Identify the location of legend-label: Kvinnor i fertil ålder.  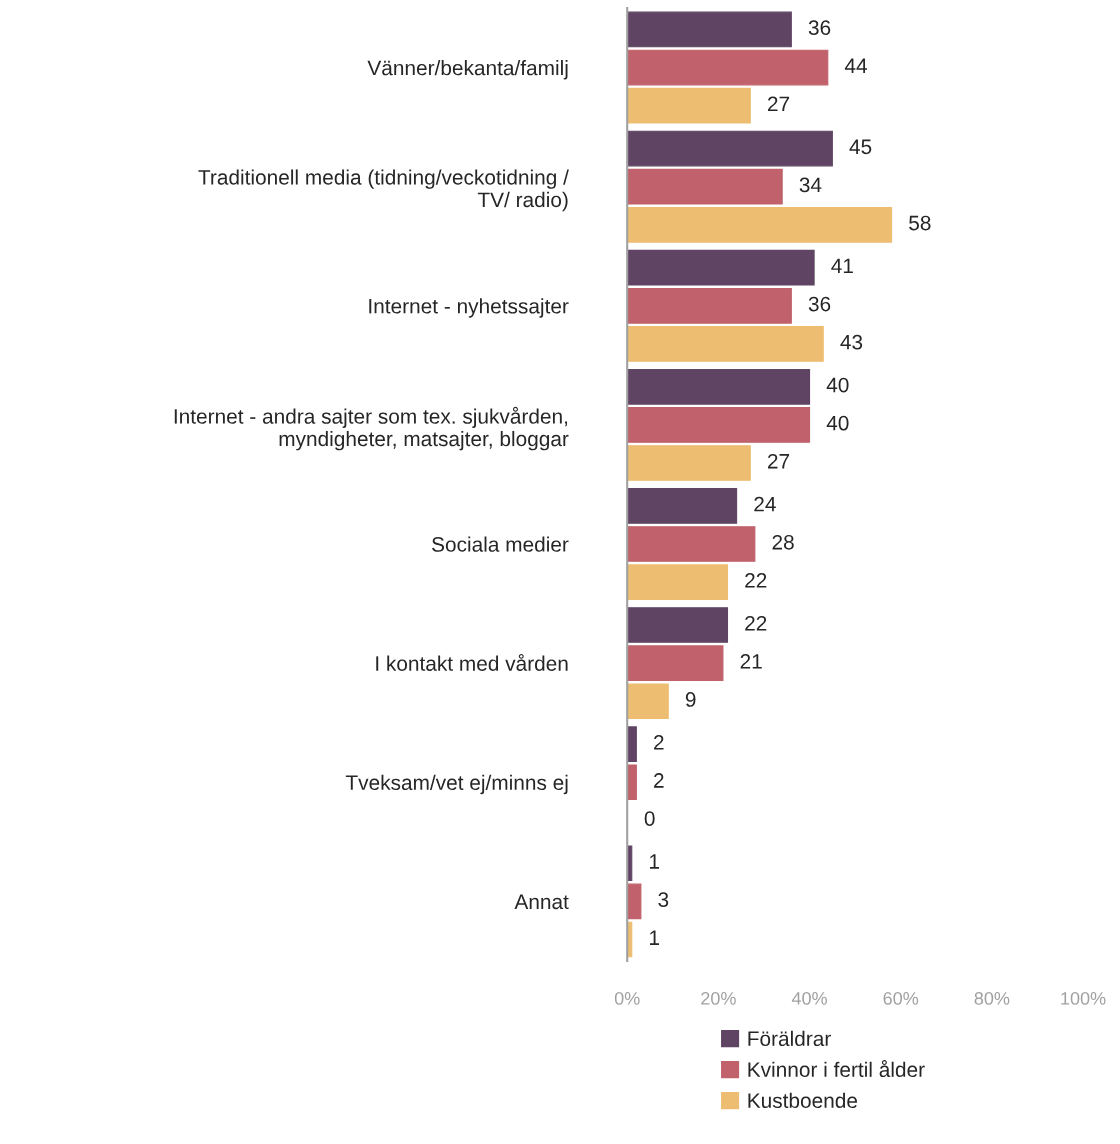
(836, 1069).